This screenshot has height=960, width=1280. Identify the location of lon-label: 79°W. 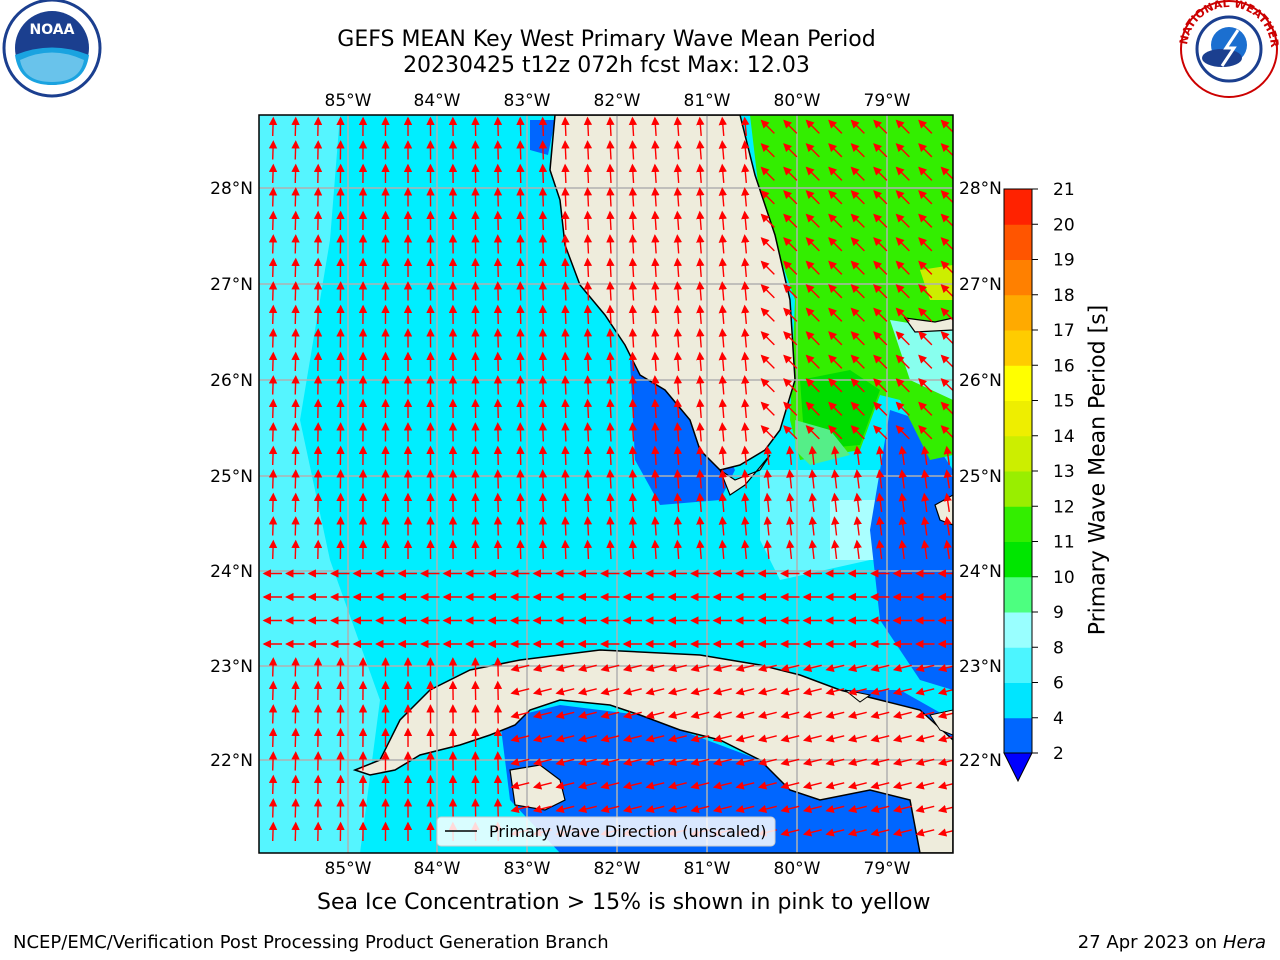
(887, 869).